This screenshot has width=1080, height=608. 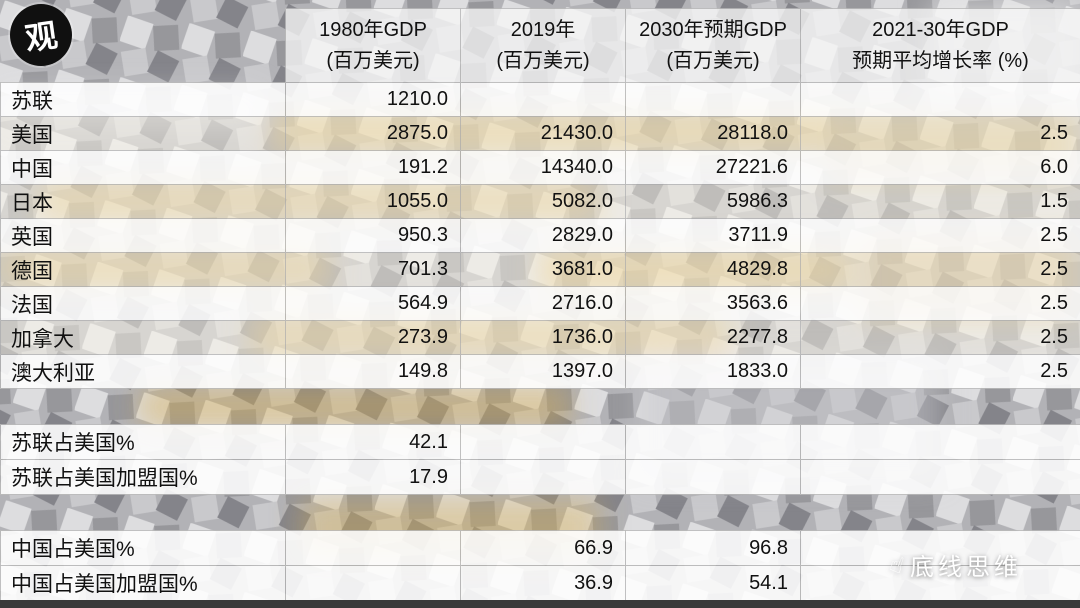 What do you see at coordinates (373, 99) in the screenshot?
I see `value-cell: 1210.0` at bounding box center [373, 99].